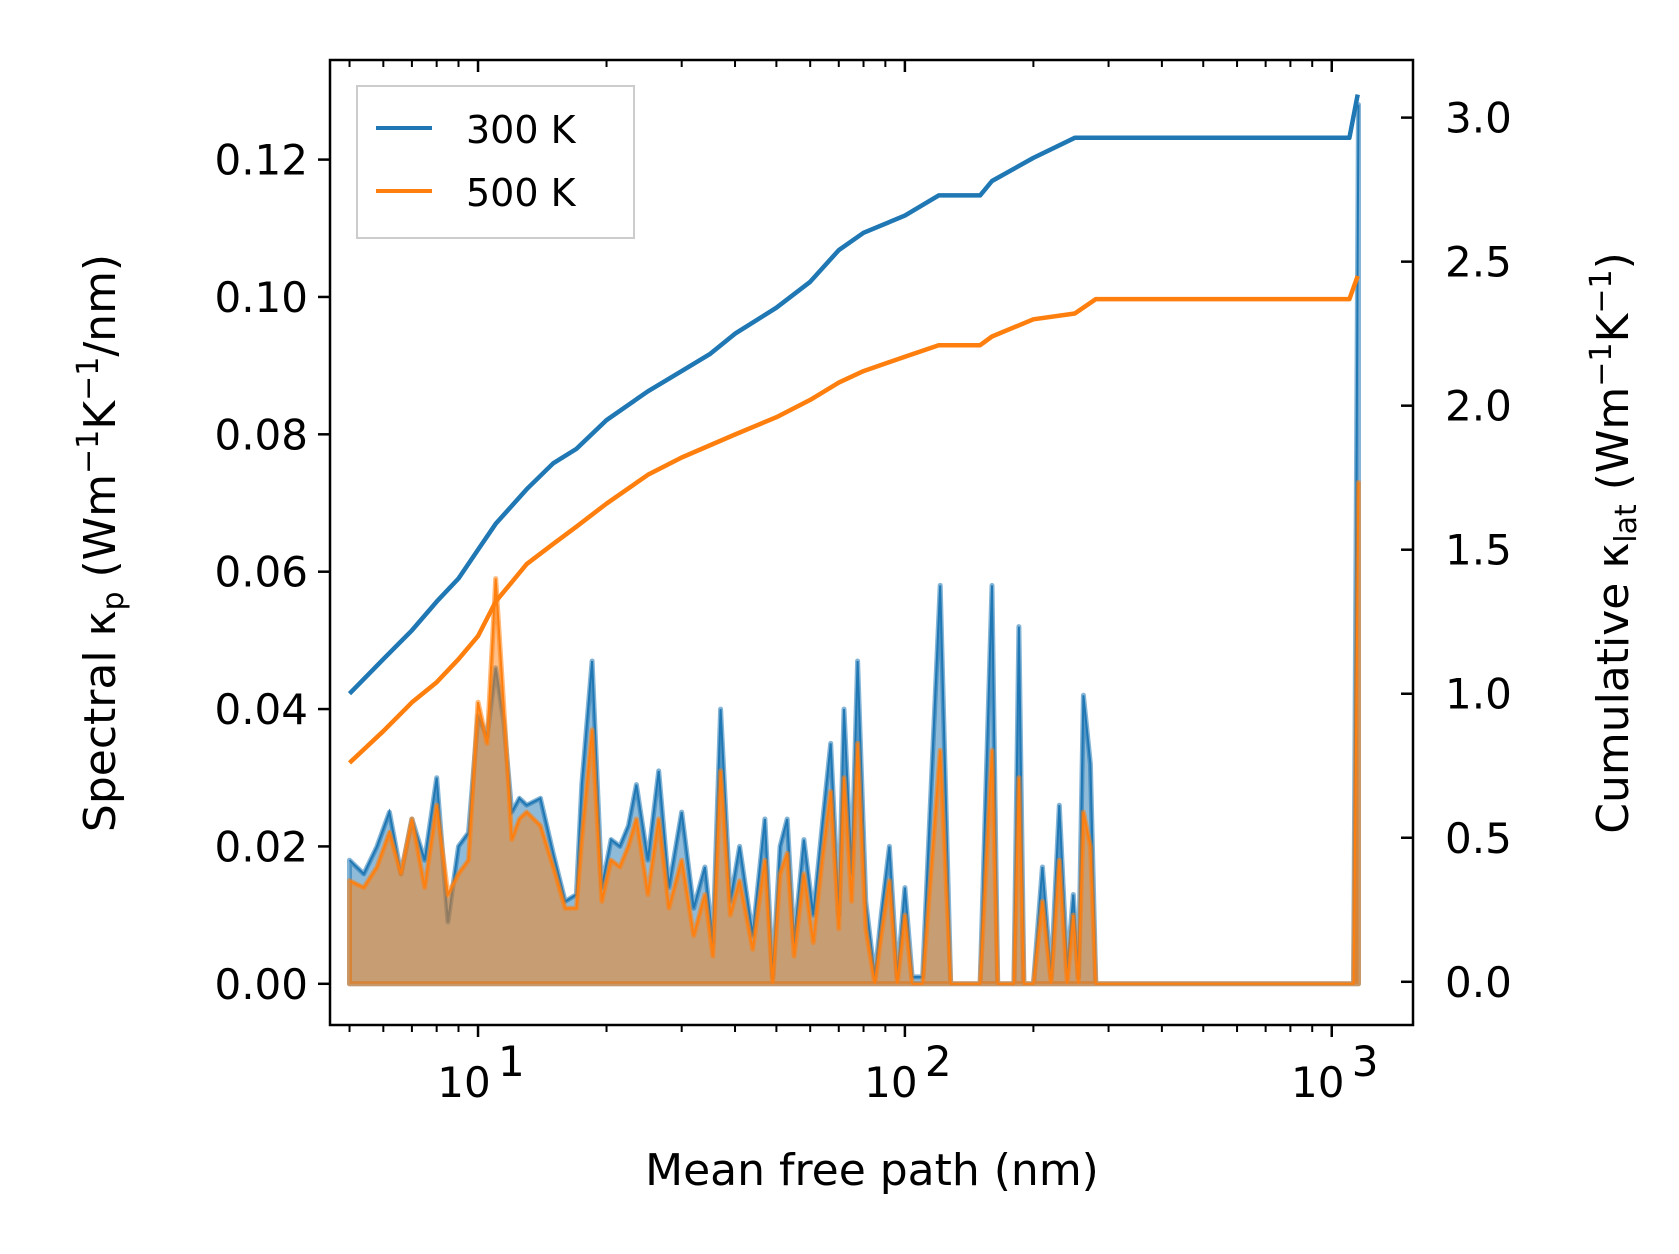  Describe the element at coordinates (1601, 291) in the screenshot. I see `y-right-title-exp2: −1` at that location.